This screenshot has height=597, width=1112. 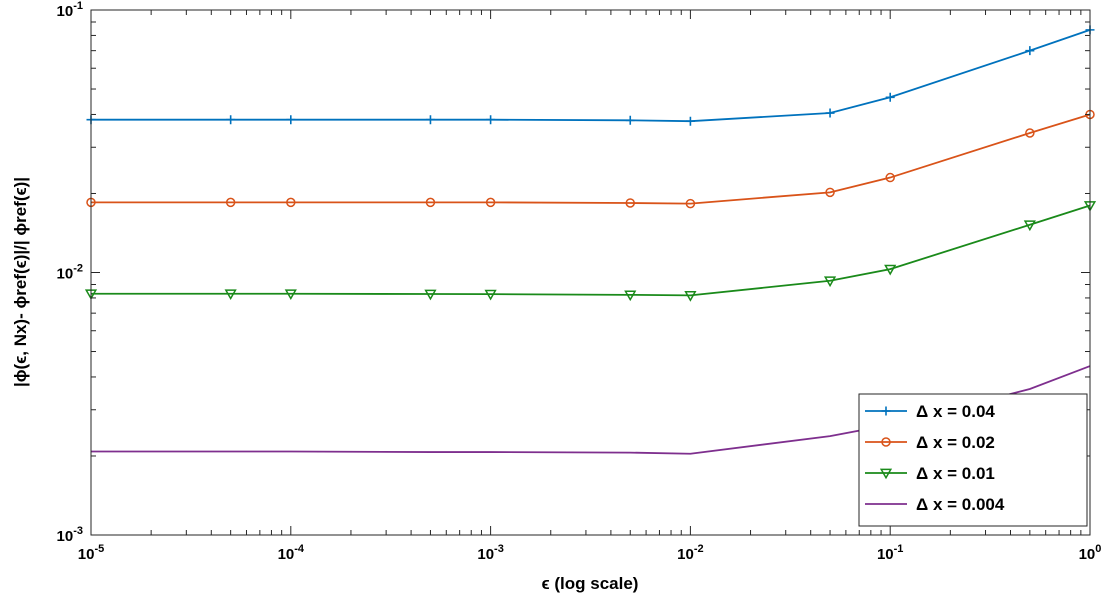 I want to click on x-tick-label: 10⁻¹, so click(x=890, y=553).